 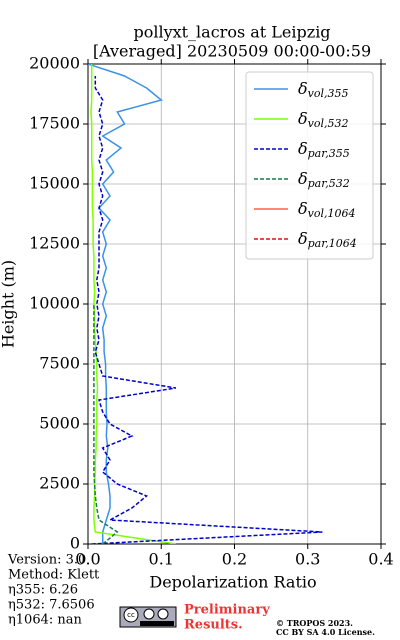 What do you see at coordinates (309, 165) in the screenshot?
I see `legend-box` at bounding box center [309, 165].